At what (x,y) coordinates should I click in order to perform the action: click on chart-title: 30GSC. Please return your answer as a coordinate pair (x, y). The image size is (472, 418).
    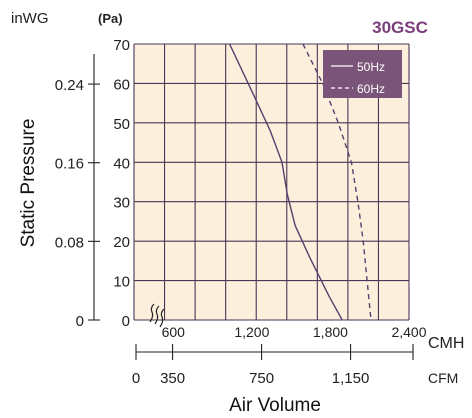
    Looking at the image, I should click on (400, 27).